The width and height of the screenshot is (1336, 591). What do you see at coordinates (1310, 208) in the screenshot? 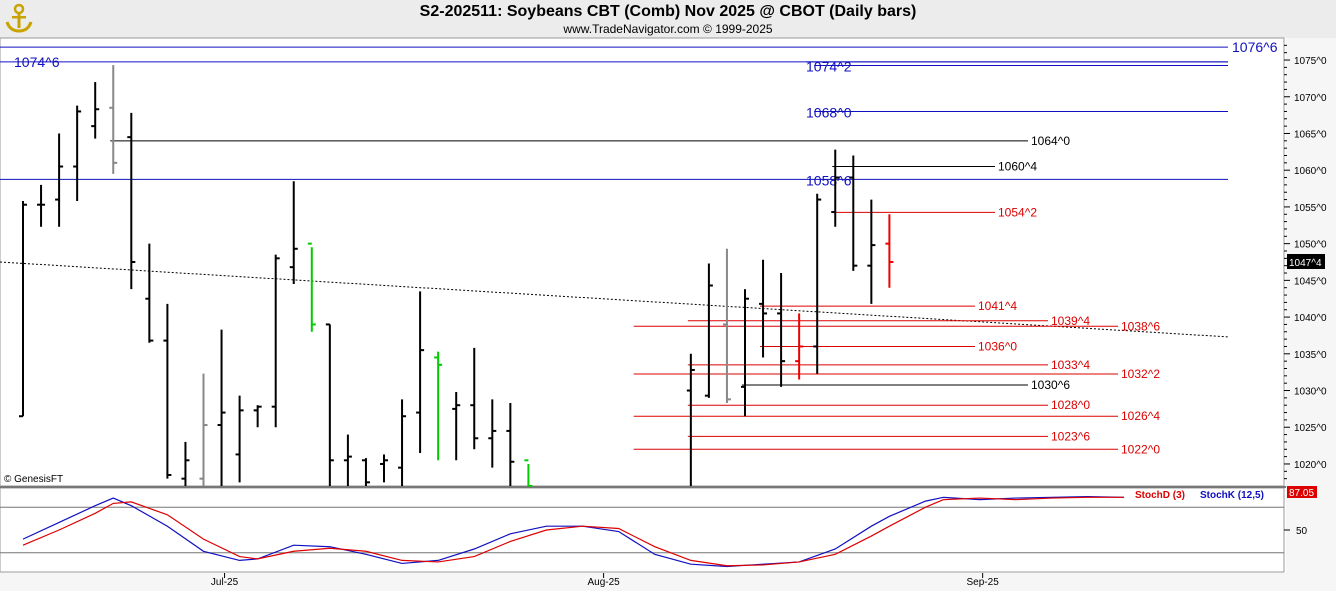
I see `y-tick-label: 1055^0` at bounding box center [1310, 208].